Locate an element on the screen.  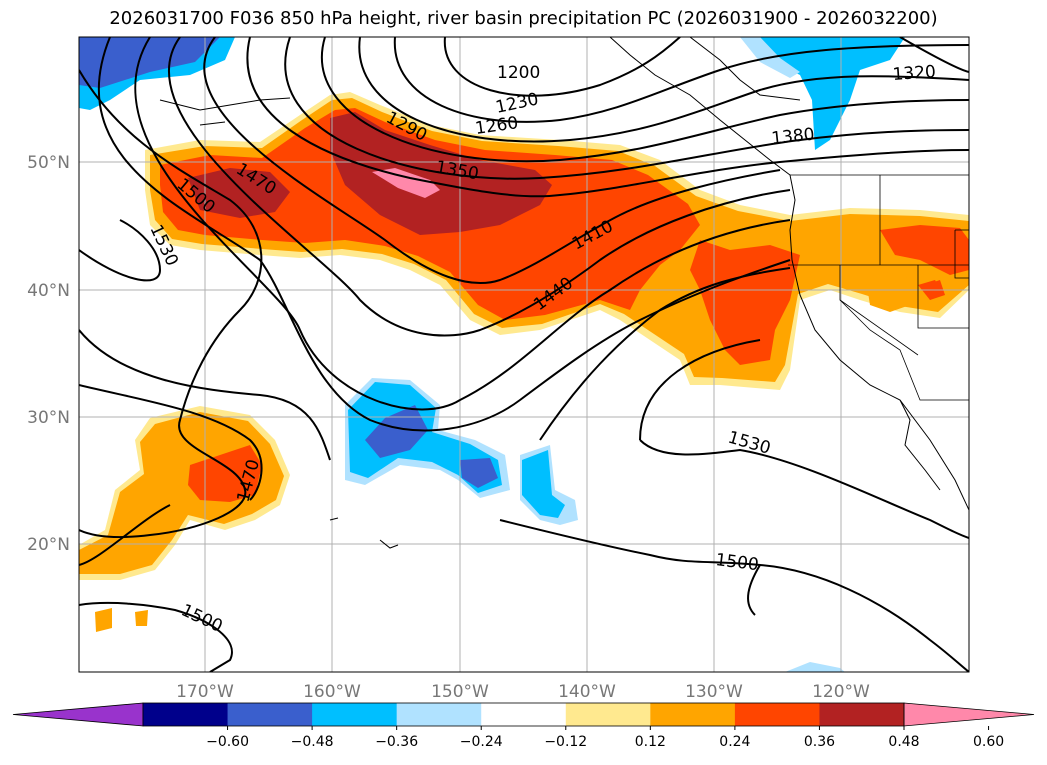
colorbar-tick-label: 0.12 is located at coordinates (650, 742).